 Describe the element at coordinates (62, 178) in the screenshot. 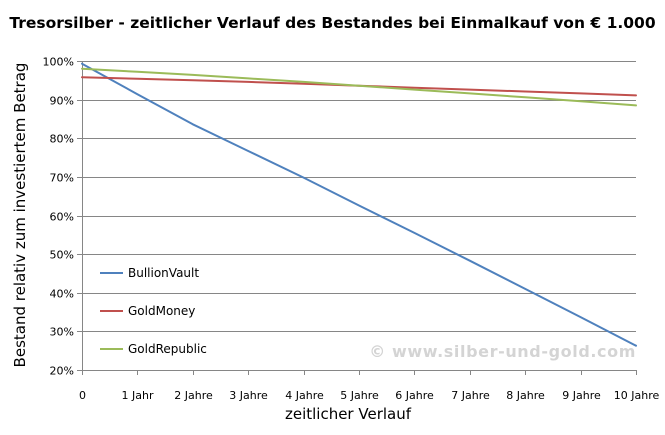

I see `y-tick-label: 70%` at that location.